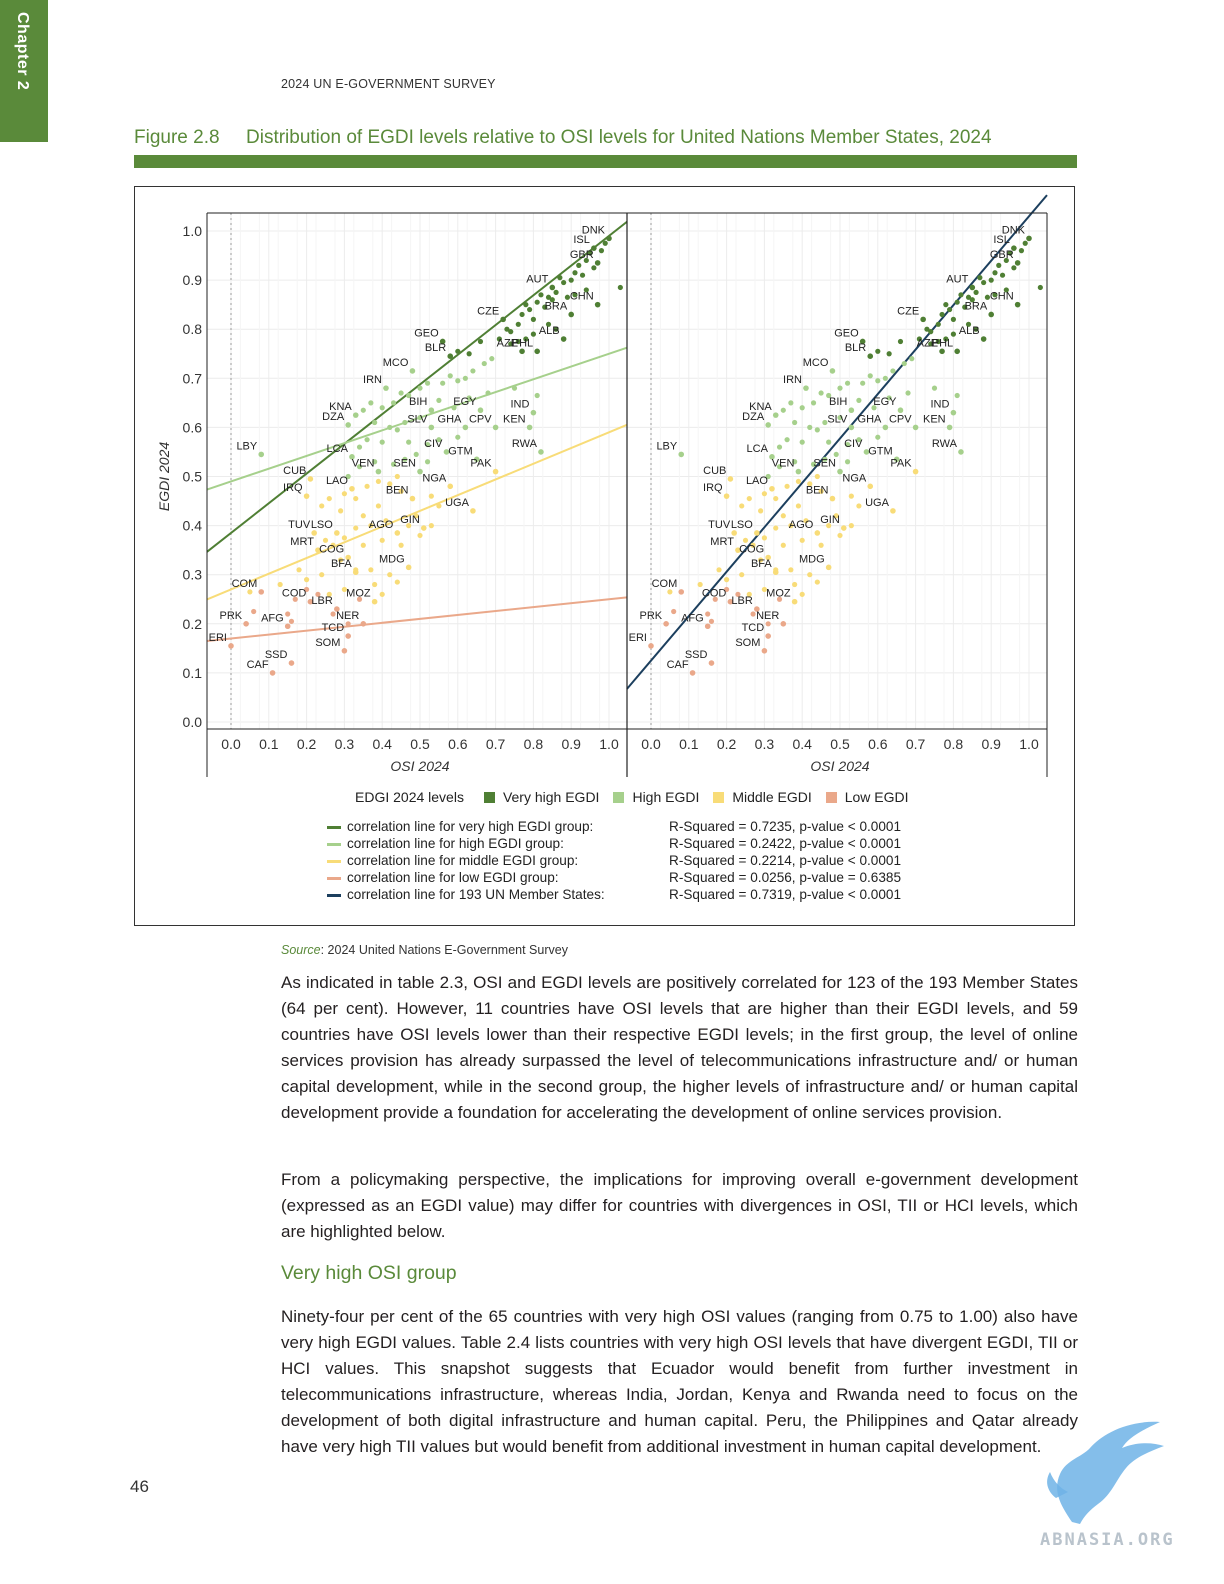 This screenshot has height=1584, width=1224. What do you see at coordinates (908, 311) in the screenshot?
I see `point-label-cze: CZE` at bounding box center [908, 311].